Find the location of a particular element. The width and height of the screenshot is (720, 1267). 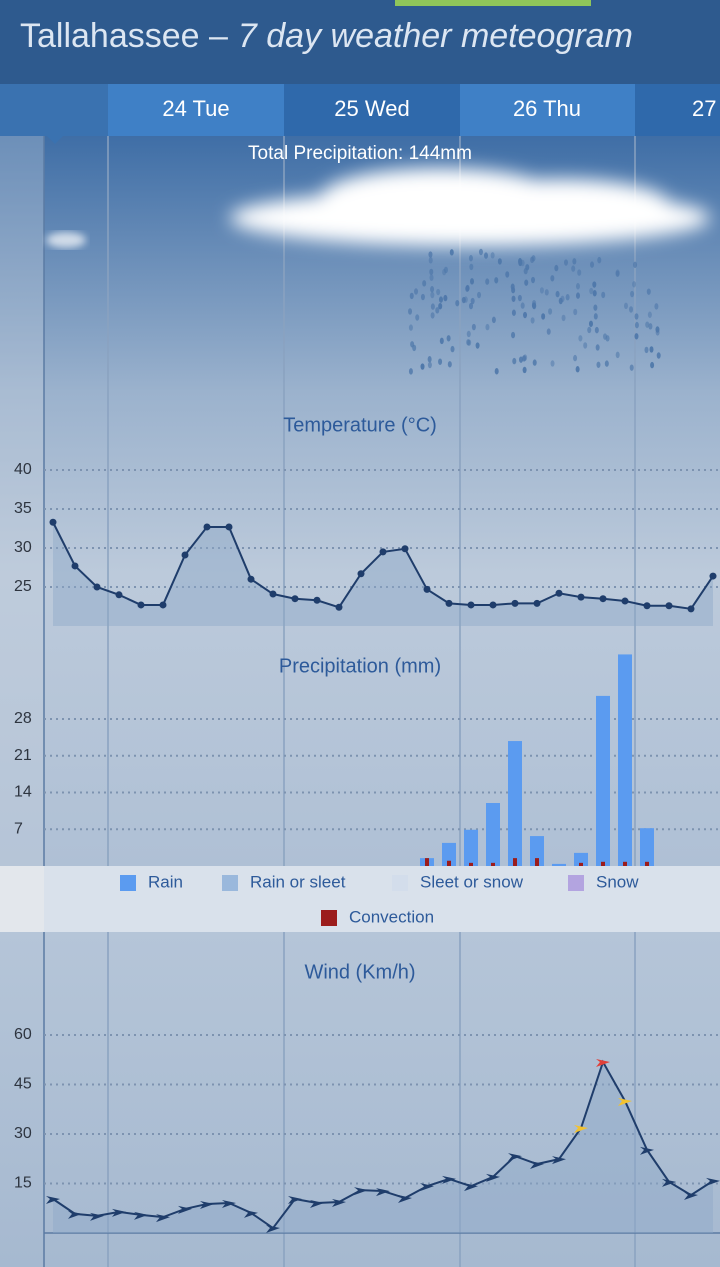

legend-label: Rain or sleet is located at coordinates (298, 881).